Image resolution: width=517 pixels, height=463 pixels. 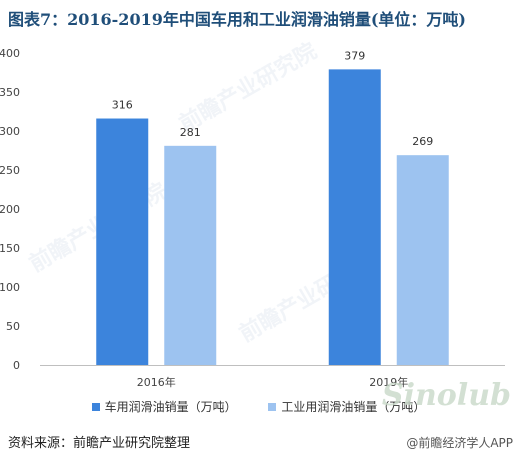 I want to click on legend-item-series2: 工业用润滑油销量（万吨）, so click(x=346, y=406).